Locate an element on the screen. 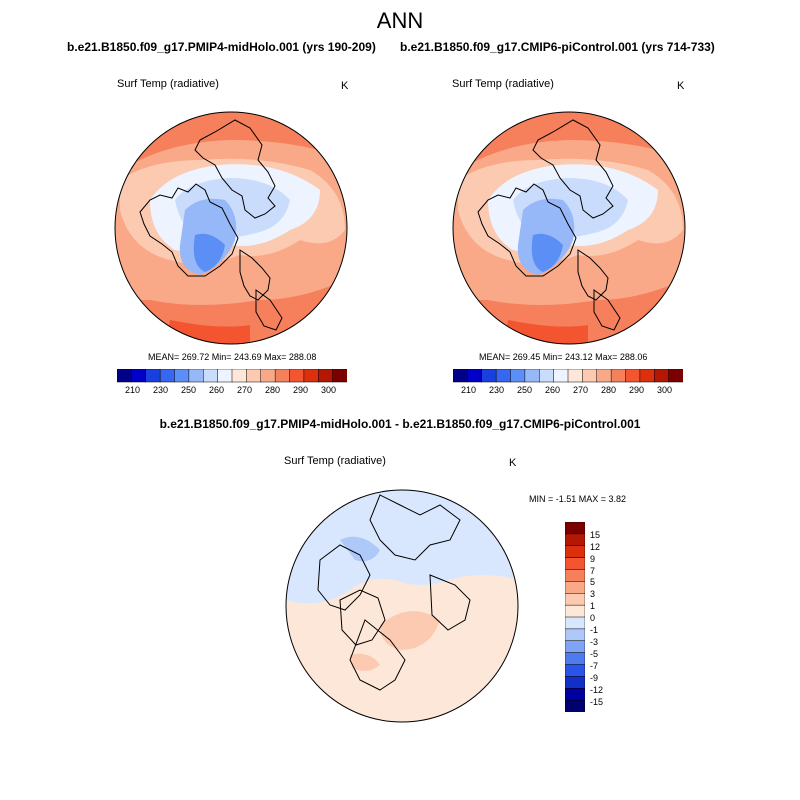  difference-colorbar-label: -3 is located at coordinates (594, 642).